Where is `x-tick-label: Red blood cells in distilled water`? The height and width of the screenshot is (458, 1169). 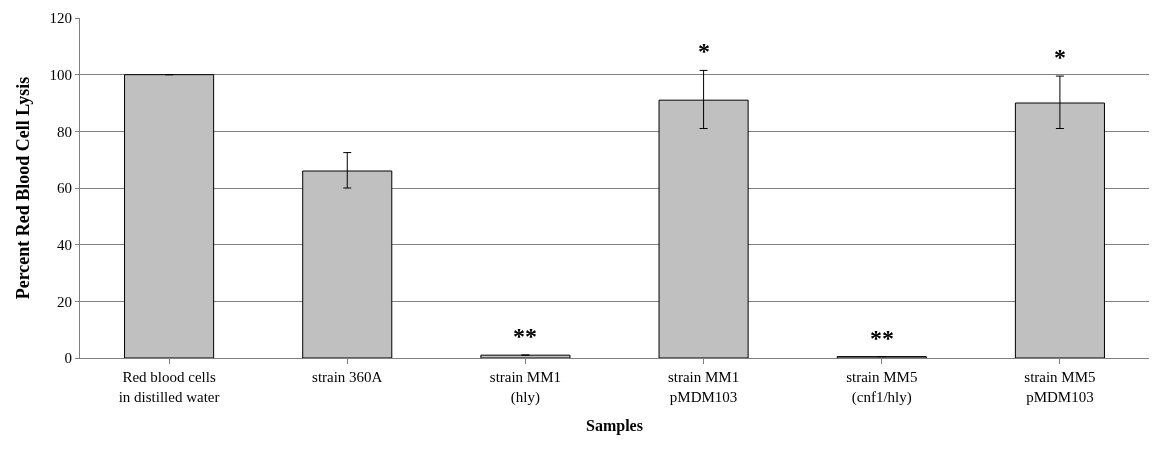 x-tick-label: Red blood cells in distilled water is located at coordinates (169, 387).